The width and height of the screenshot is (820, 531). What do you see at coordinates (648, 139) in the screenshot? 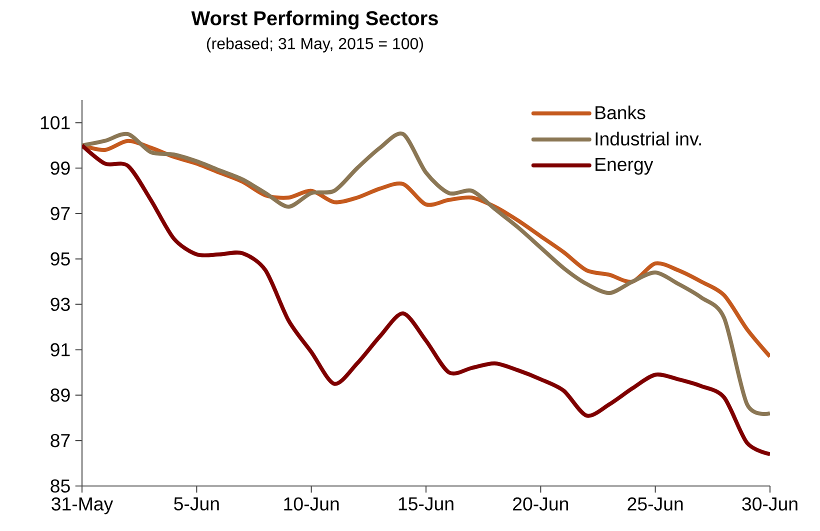
I see `legend-label: Industrial inv.` at bounding box center [648, 139].